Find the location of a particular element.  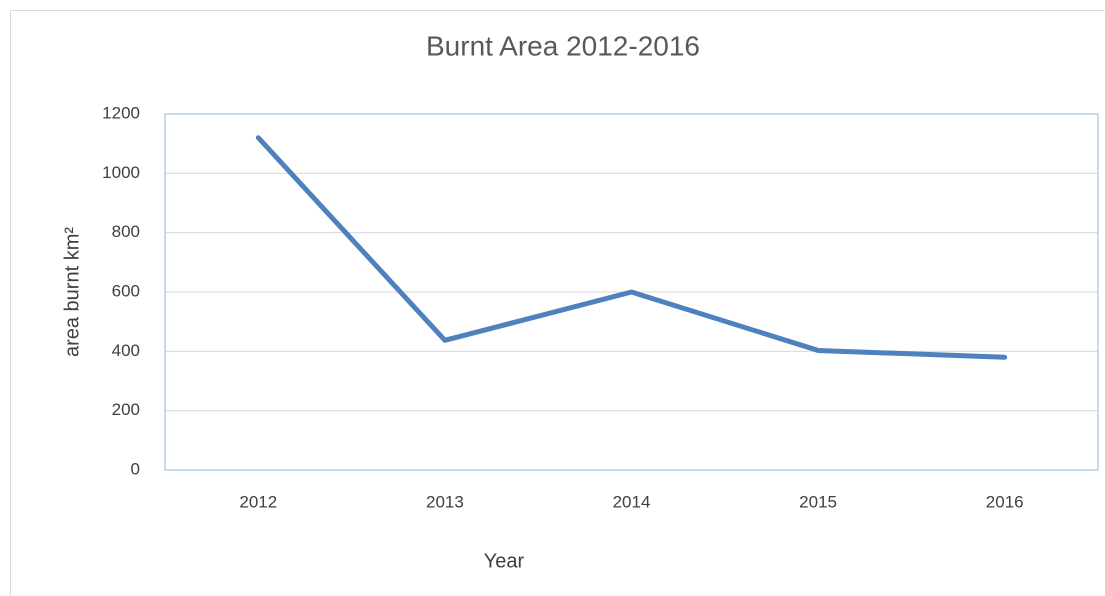

y-tick-label: 0 is located at coordinates (135, 468).